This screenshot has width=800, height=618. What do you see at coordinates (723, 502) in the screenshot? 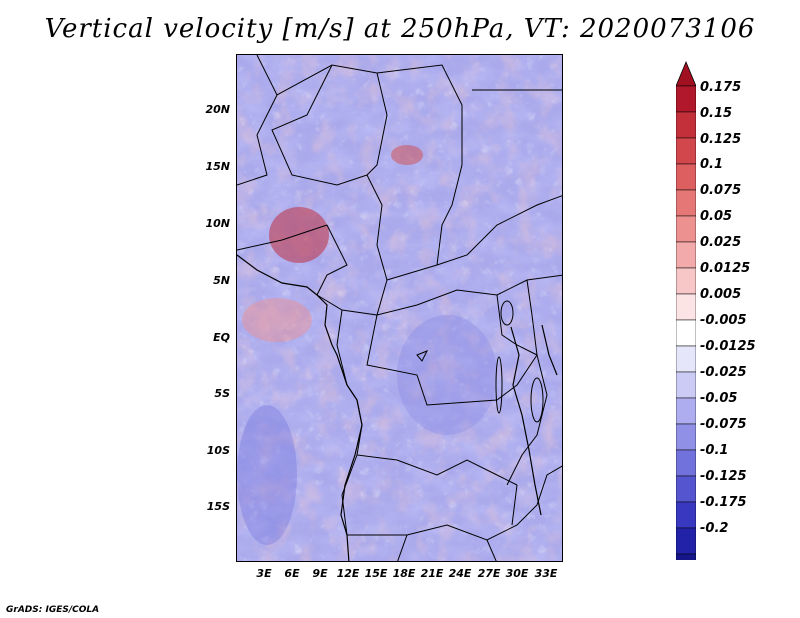
I see `colorbar-label: -0.175` at bounding box center [723, 502].